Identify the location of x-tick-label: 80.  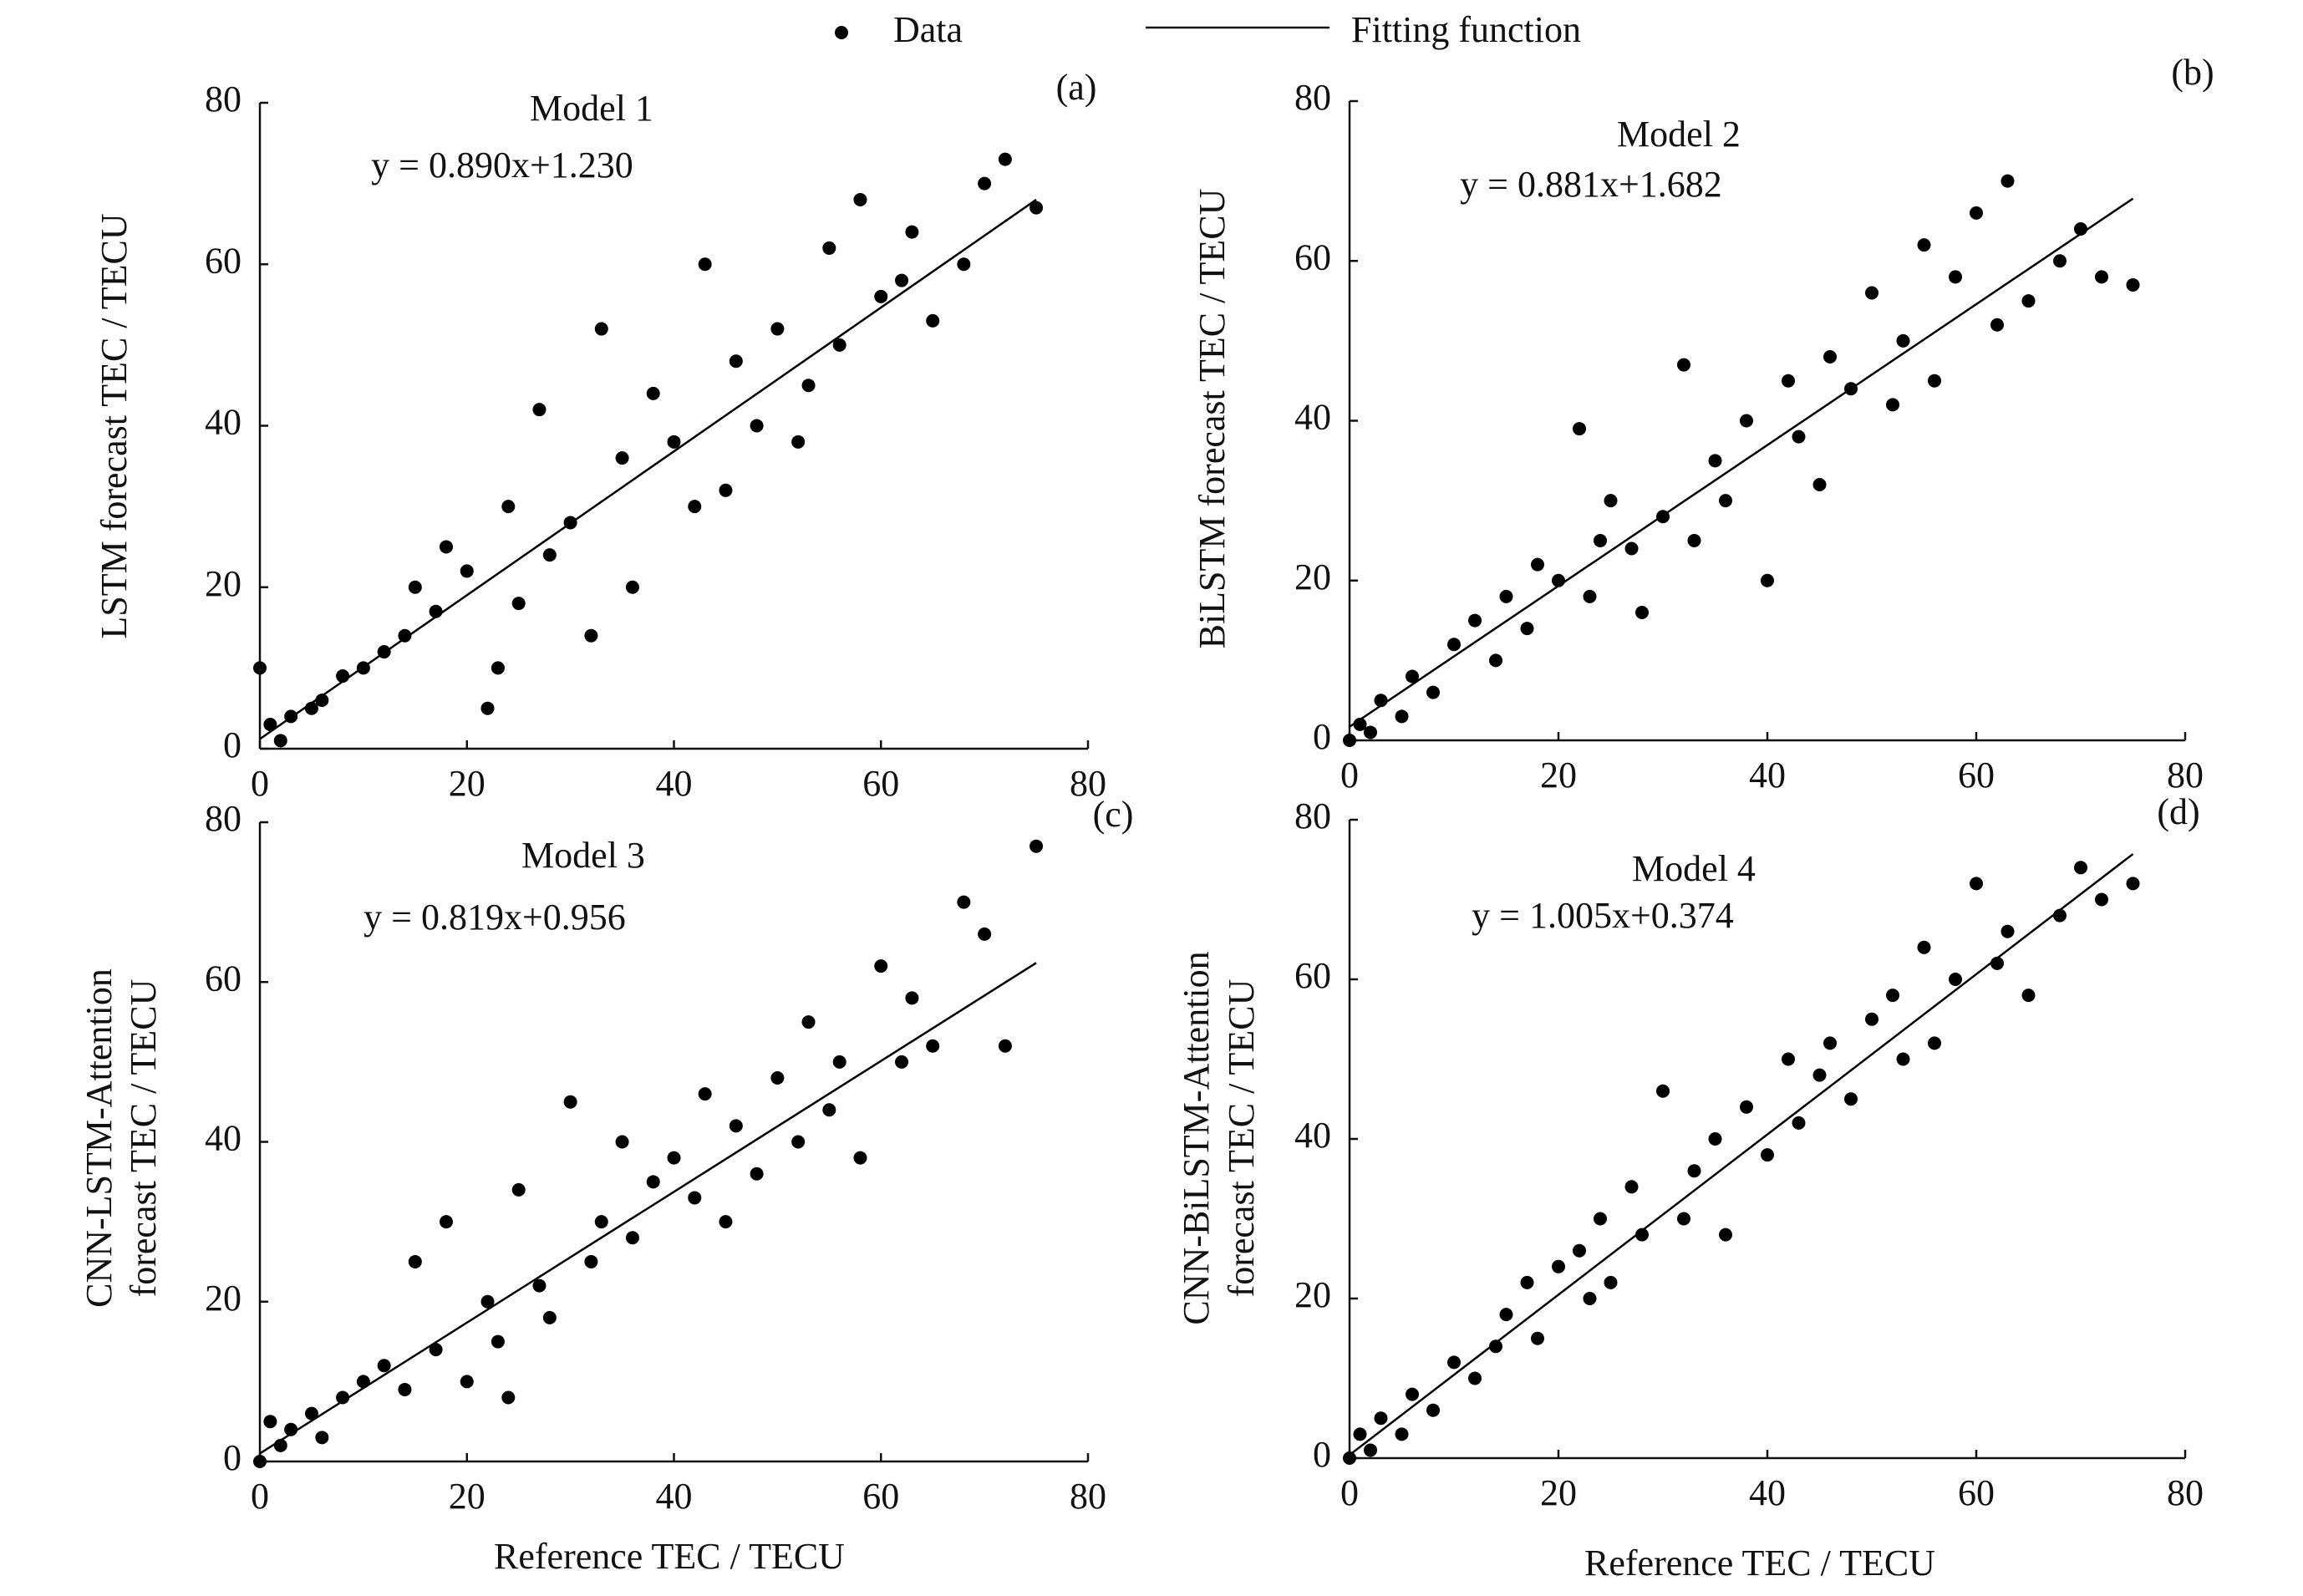
(1088, 1496).